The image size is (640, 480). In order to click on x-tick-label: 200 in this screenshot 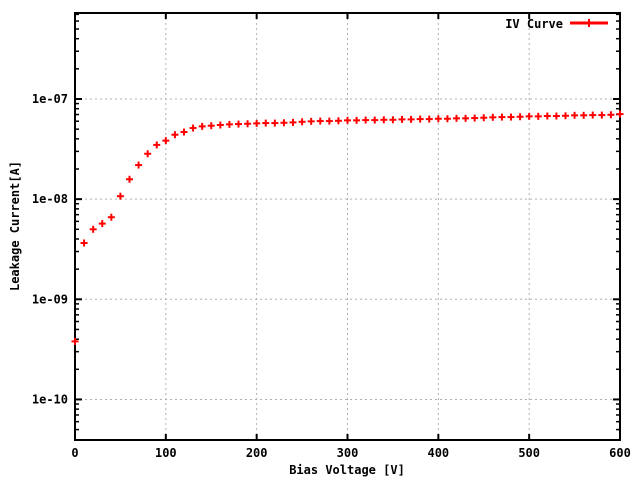, I will do `click(257, 453)`.